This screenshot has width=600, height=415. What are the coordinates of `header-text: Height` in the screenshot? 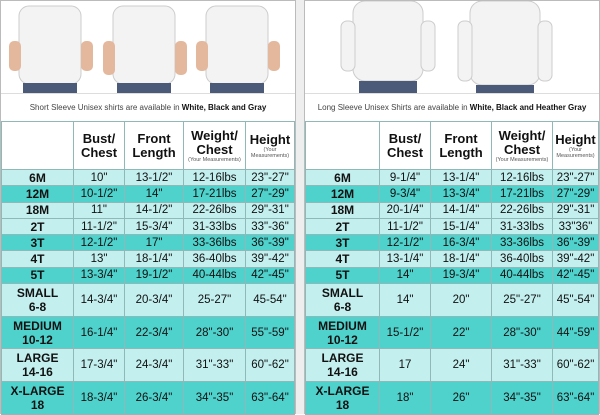 It's located at (575, 139).